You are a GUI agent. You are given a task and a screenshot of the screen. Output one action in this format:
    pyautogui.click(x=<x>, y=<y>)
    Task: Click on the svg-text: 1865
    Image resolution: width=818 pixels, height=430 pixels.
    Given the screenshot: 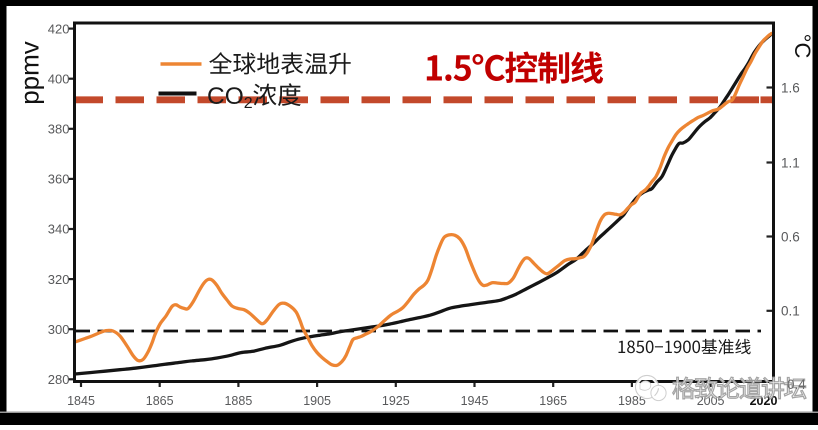 What is the action you would take?
    pyautogui.click(x=160, y=401)
    